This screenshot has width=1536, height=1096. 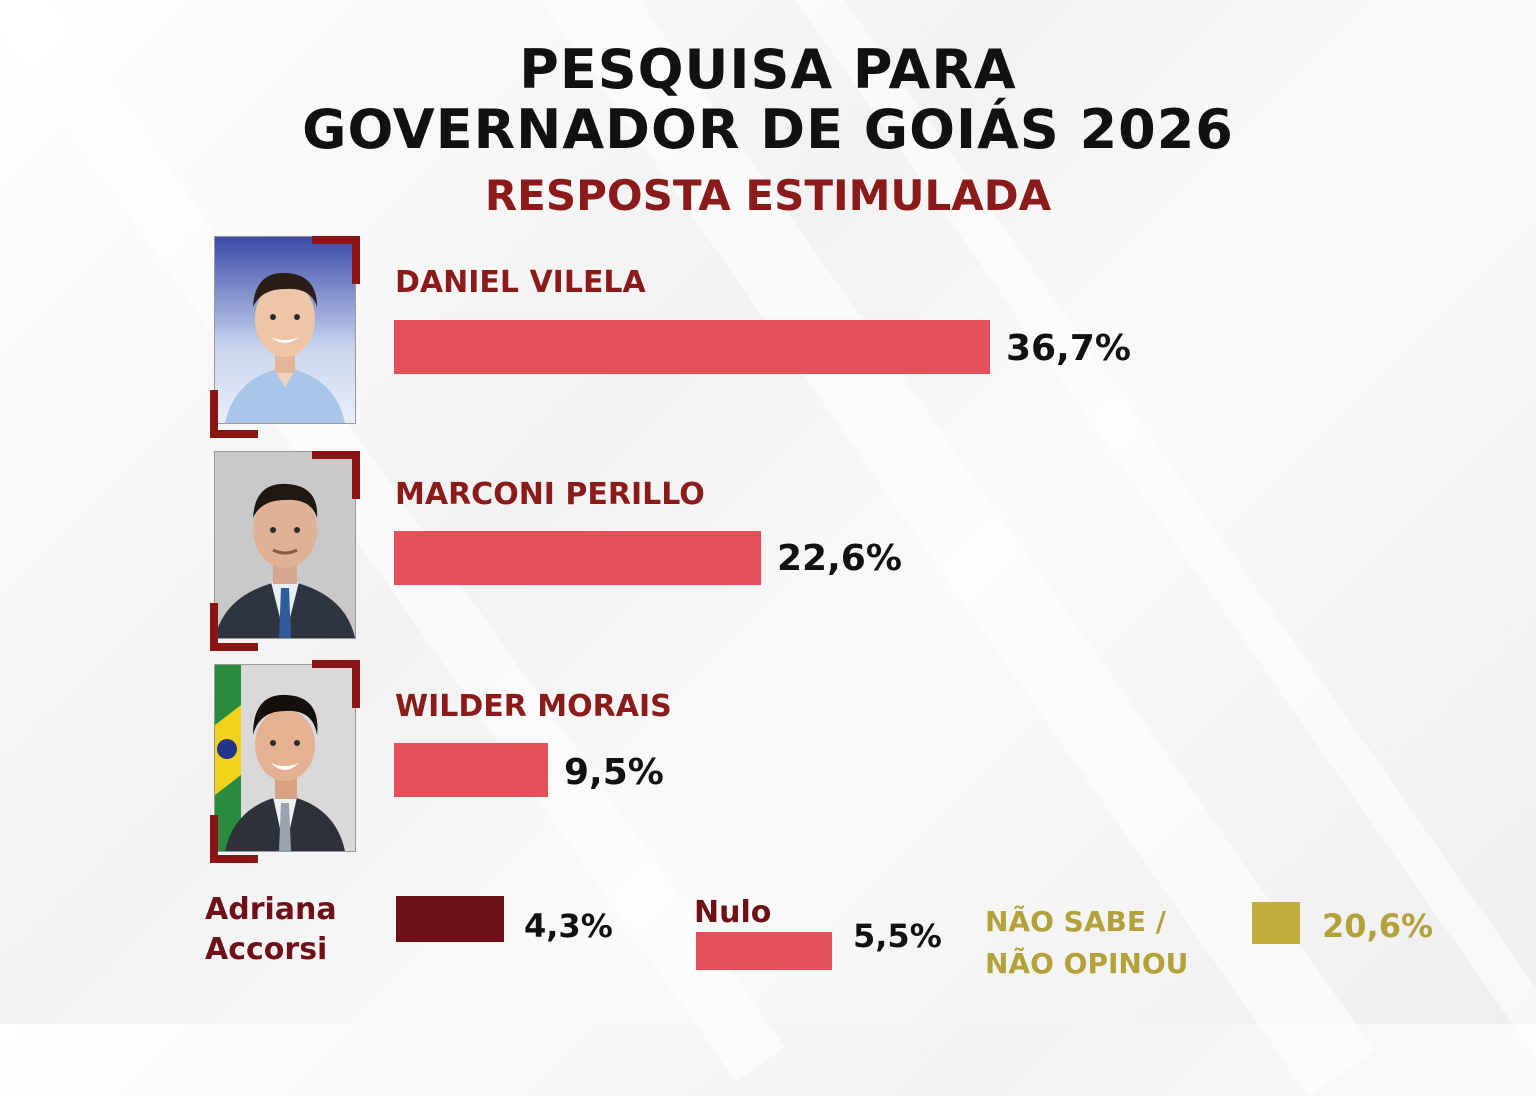 I want to click on chart-subtitle: RESPOSTA ESTIMULADA, so click(x=768, y=195).